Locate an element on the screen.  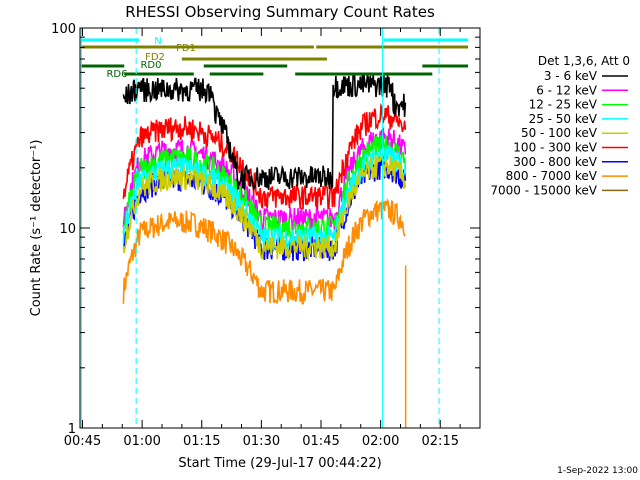
y-tick-label: 100 is located at coordinates (63, 29).